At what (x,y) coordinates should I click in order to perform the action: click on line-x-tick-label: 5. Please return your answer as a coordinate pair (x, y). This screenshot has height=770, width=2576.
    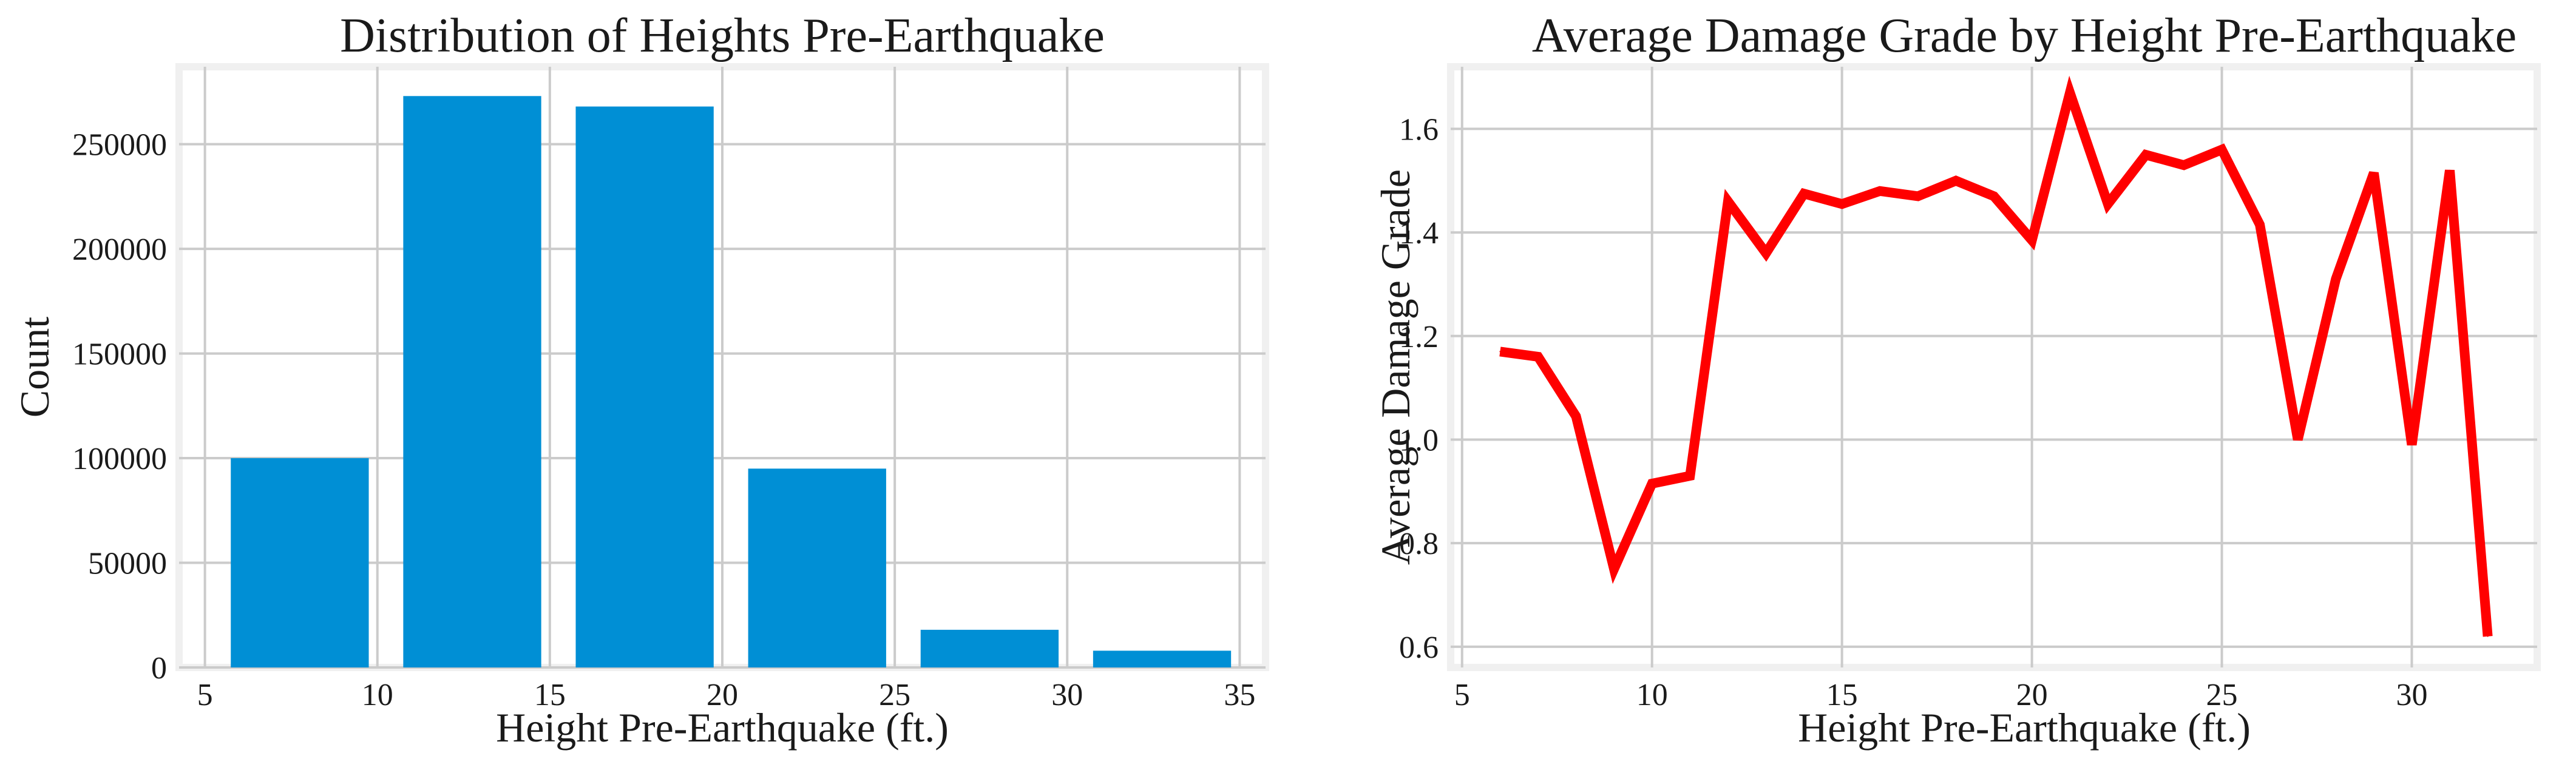
    Looking at the image, I should click on (1462, 695).